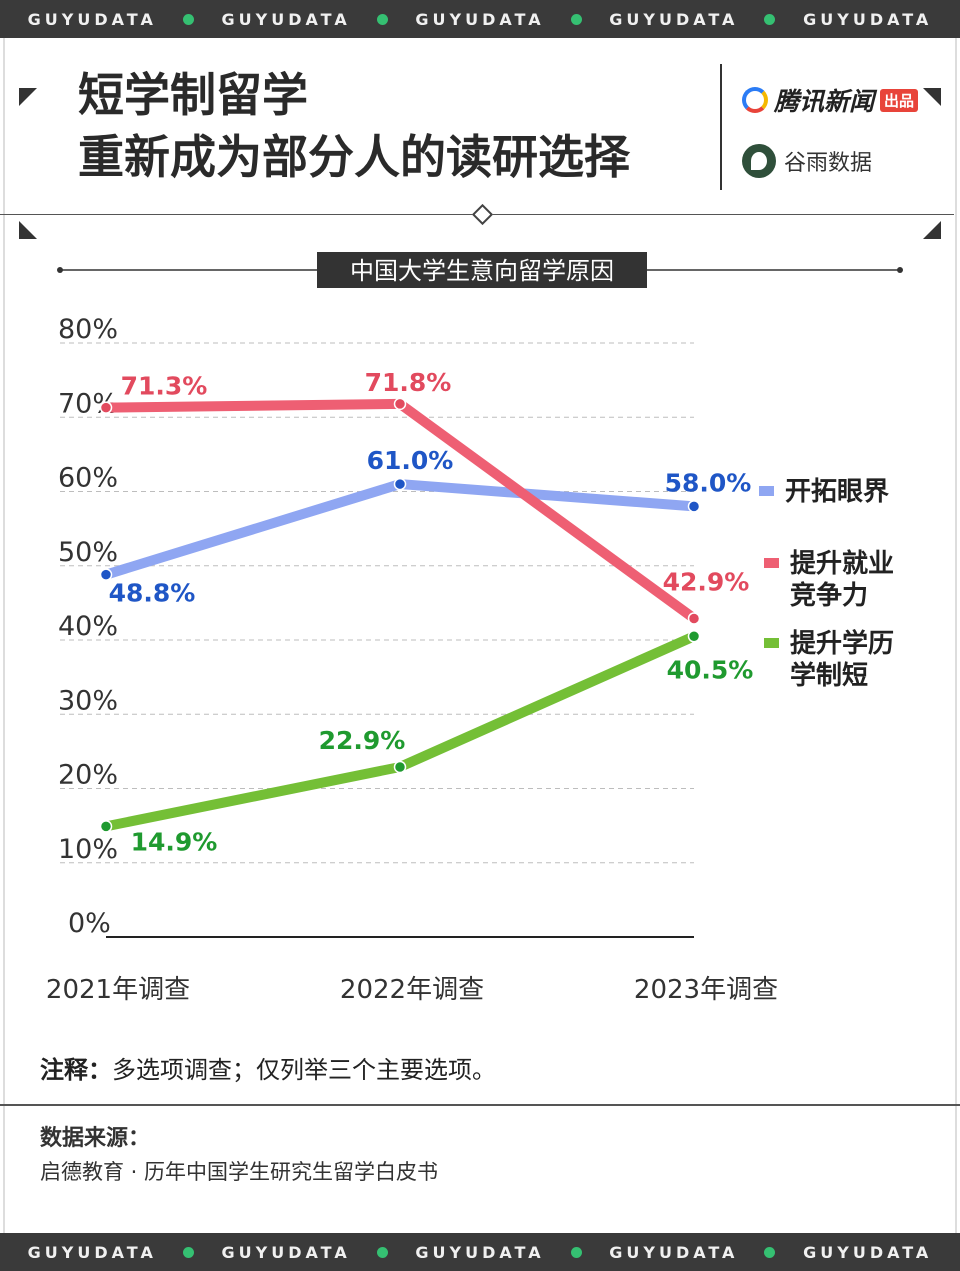 The height and width of the screenshot is (1271, 960). I want to click on brand2-name: 谷雨数据, so click(828, 163).